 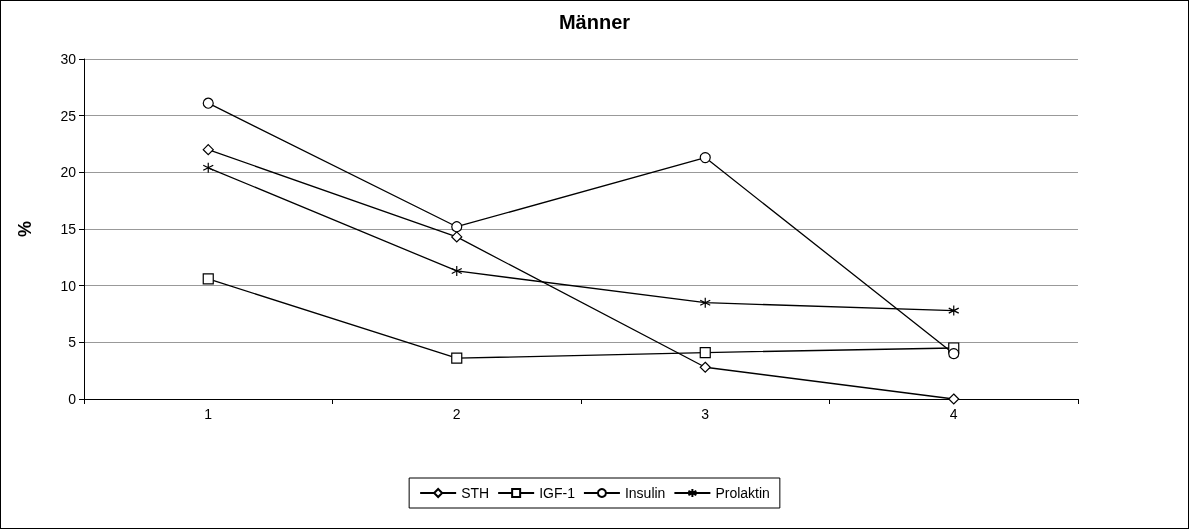 What do you see at coordinates (25, 229) in the screenshot?
I see `y-axis-title: %` at bounding box center [25, 229].